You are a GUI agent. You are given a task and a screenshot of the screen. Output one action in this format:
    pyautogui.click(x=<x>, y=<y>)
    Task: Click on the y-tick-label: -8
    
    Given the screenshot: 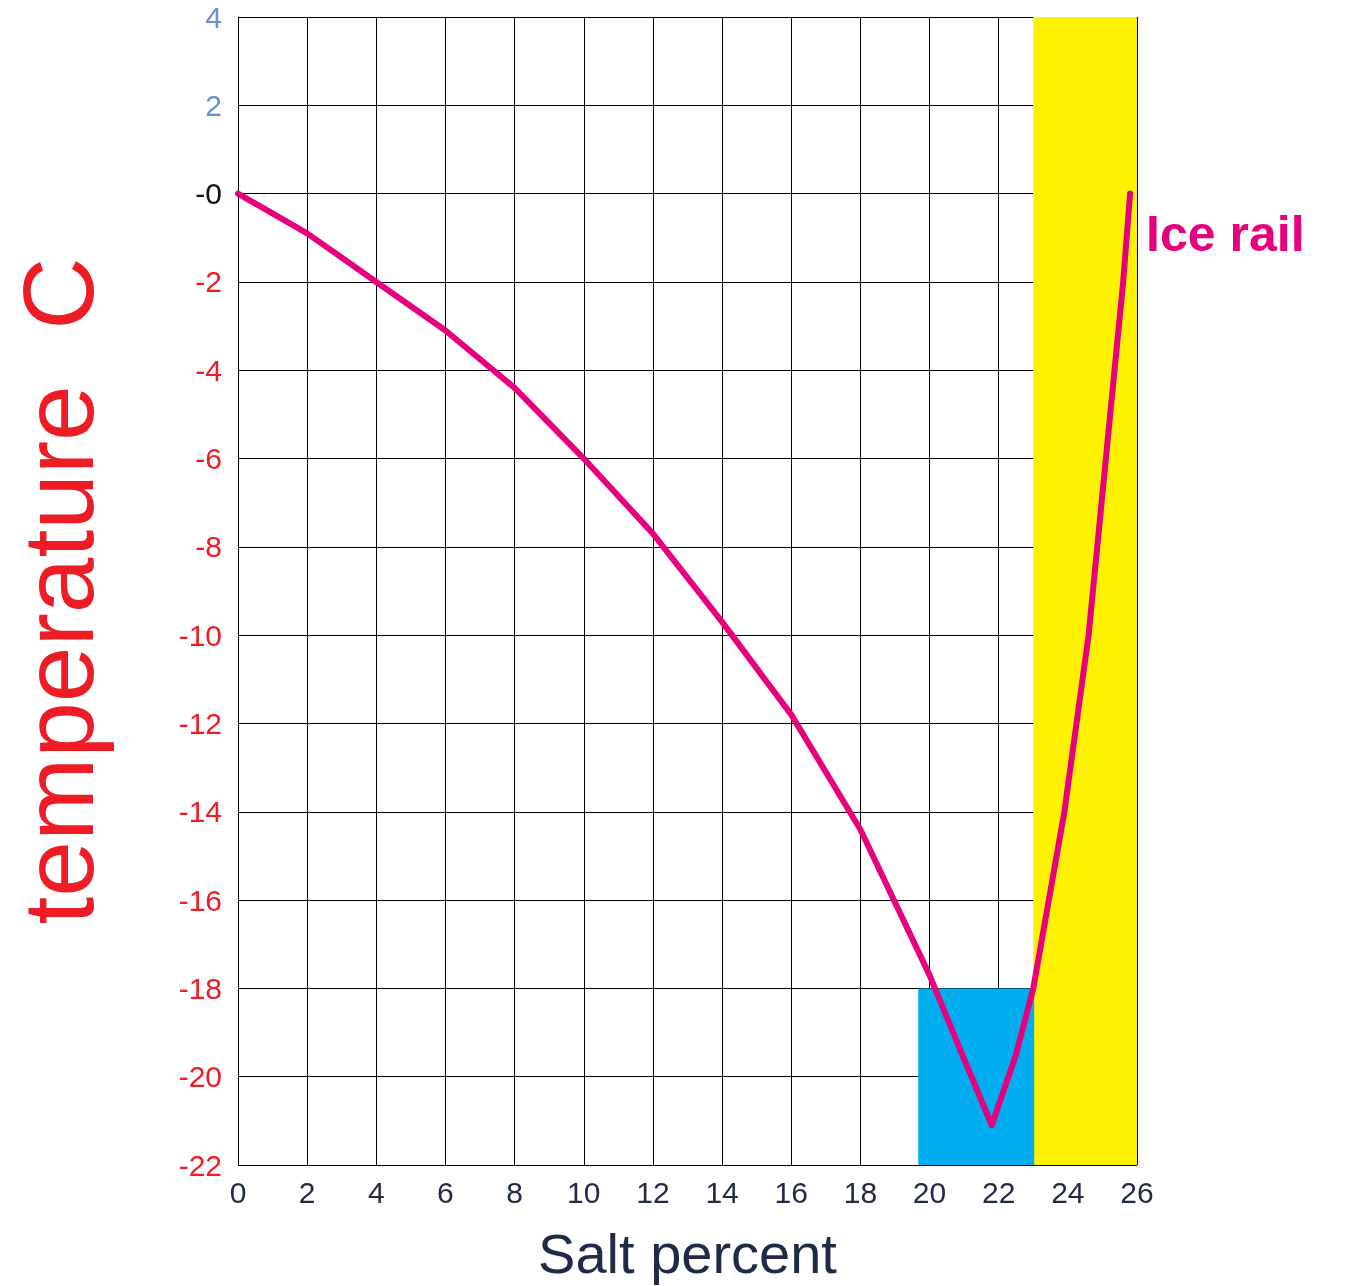 What is the action you would take?
    pyautogui.click(x=208, y=547)
    